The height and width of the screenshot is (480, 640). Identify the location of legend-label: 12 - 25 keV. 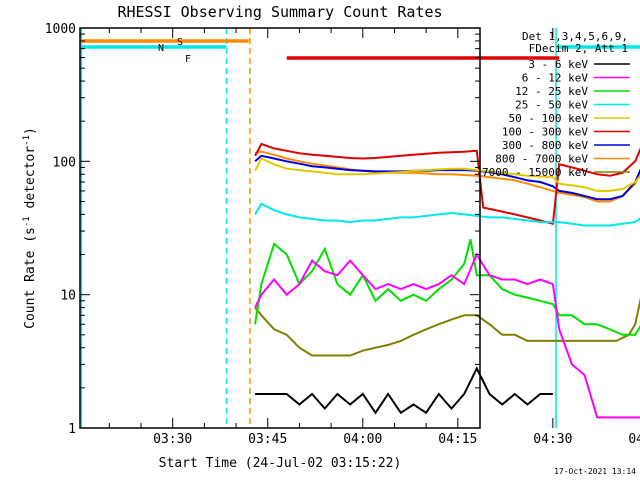
(551, 91).